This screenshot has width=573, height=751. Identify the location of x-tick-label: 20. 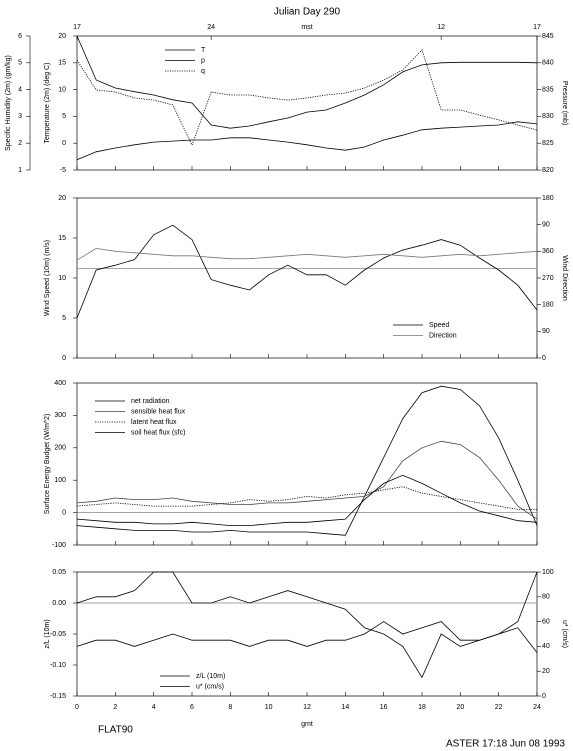
(460, 707).